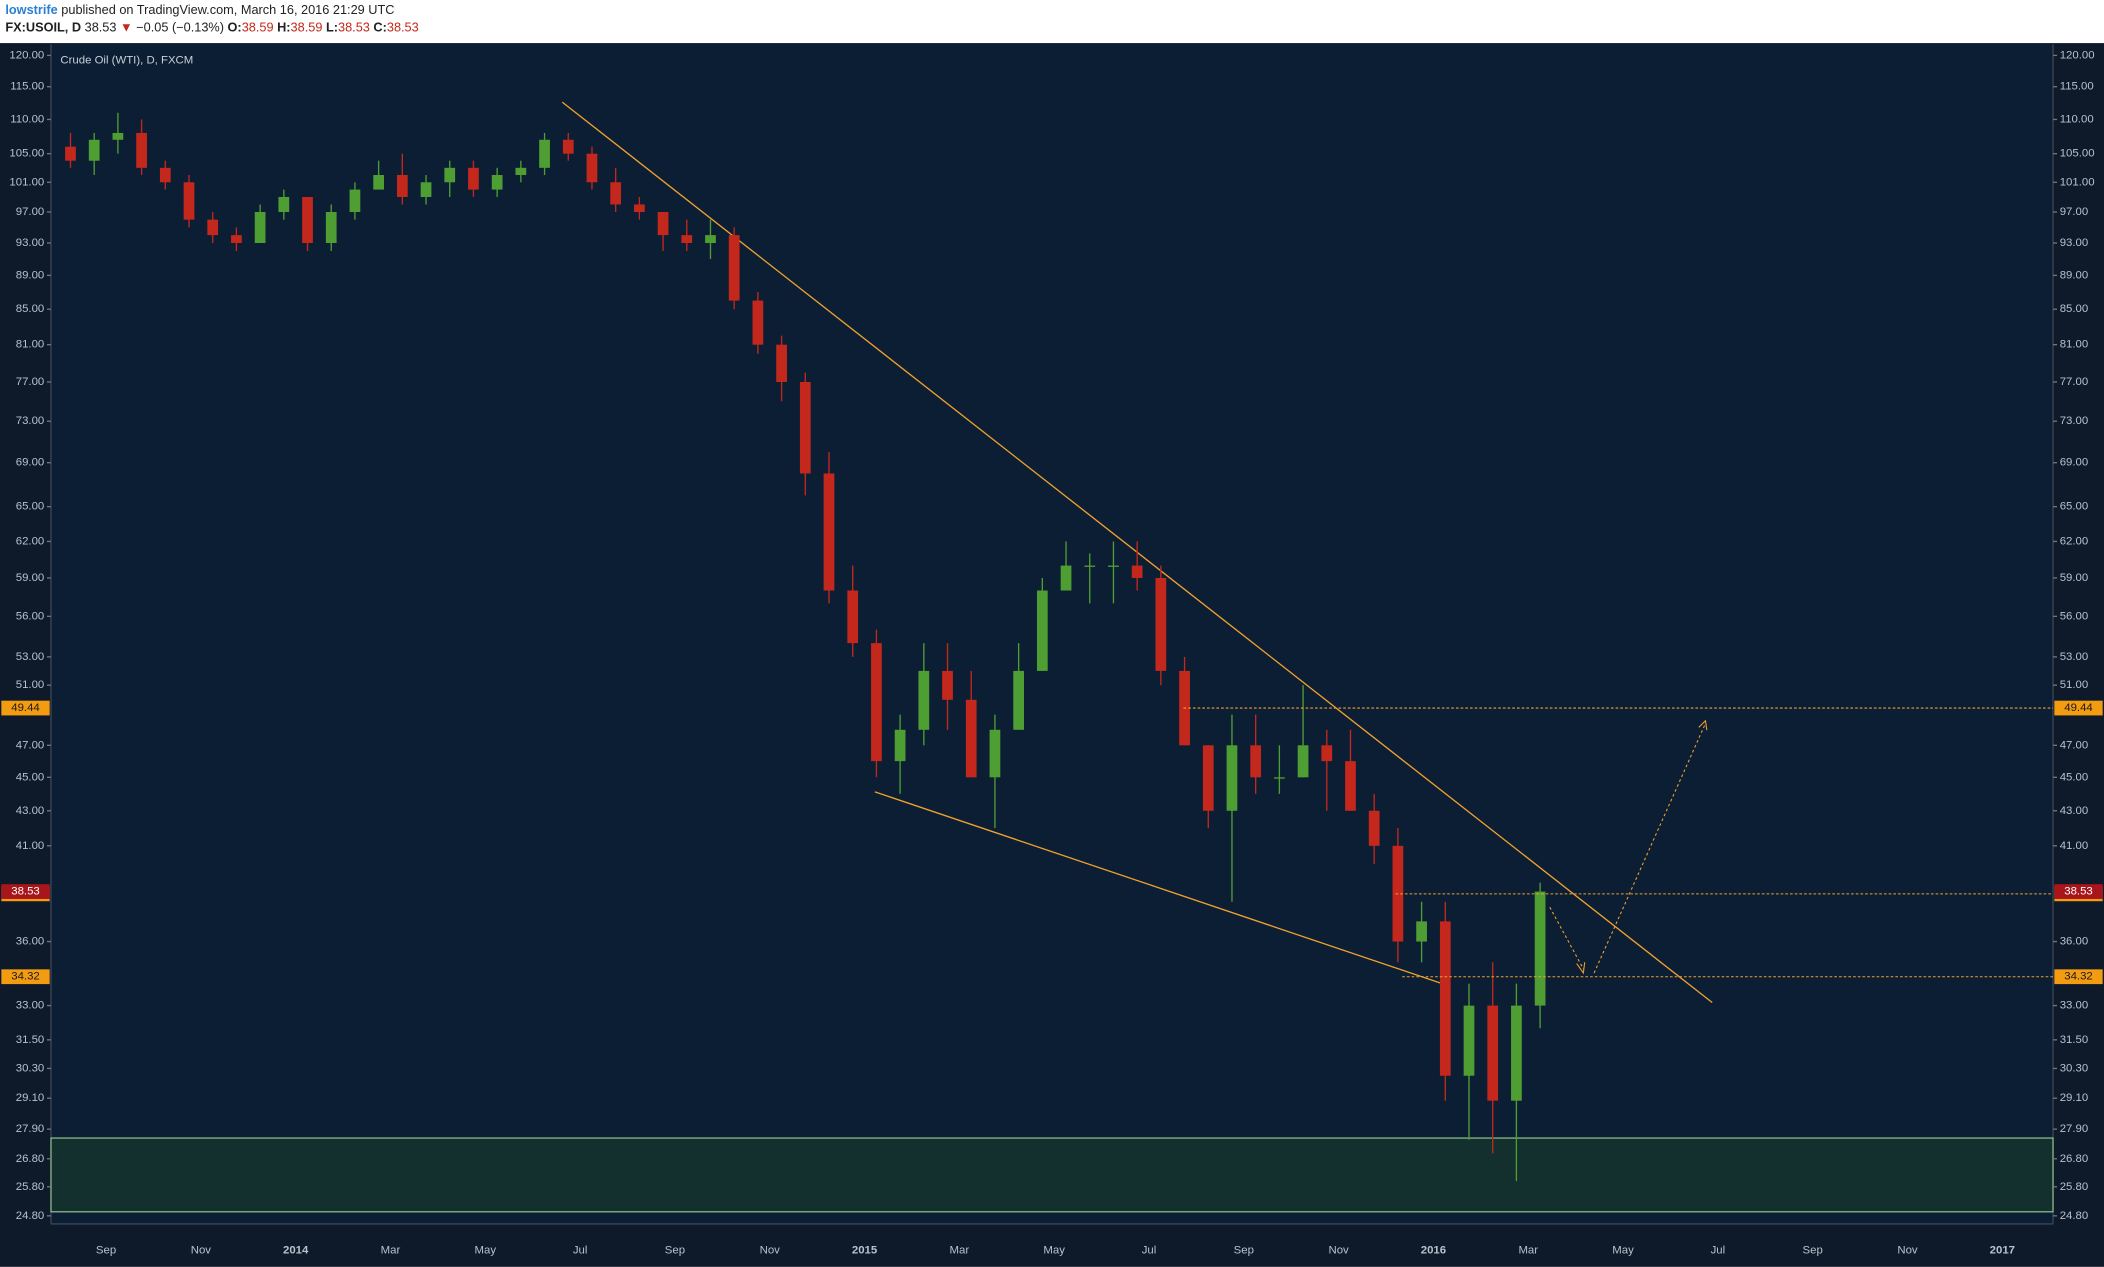 Image resolution: width=2104 pixels, height=1267 pixels. What do you see at coordinates (1052, 1175) in the screenshot?
I see `support-zone` at bounding box center [1052, 1175].